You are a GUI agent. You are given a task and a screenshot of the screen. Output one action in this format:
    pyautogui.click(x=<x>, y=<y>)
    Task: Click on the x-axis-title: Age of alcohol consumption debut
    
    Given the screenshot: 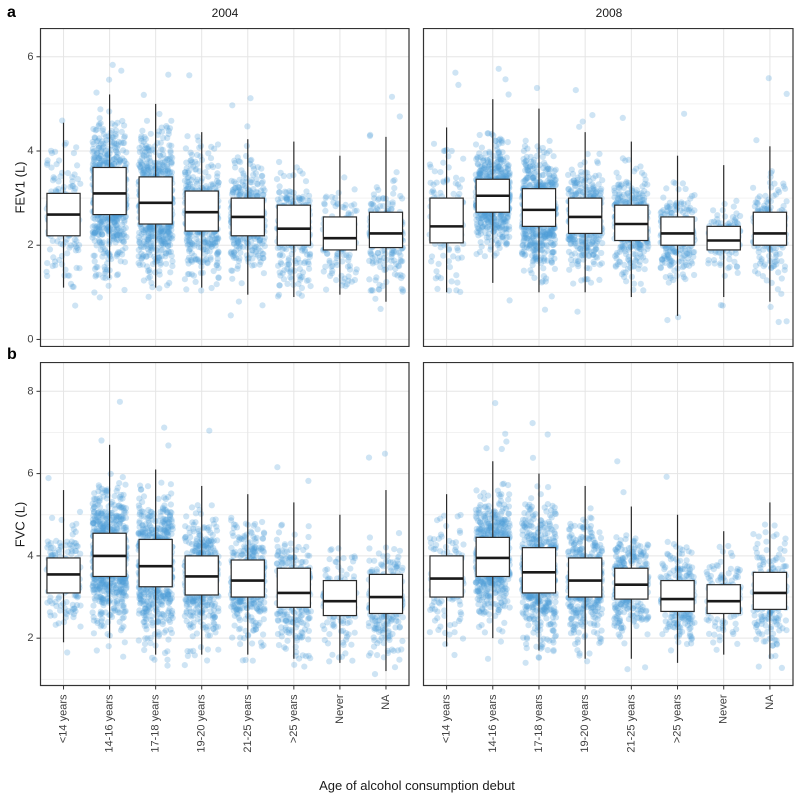 What is the action you would take?
    pyautogui.click(x=417, y=785)
    